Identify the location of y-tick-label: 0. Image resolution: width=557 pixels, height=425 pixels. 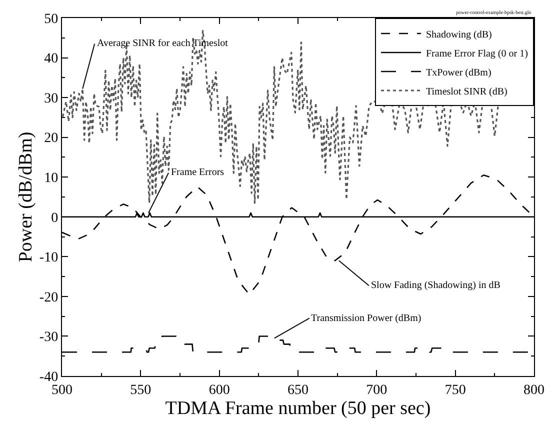
(54, 218).